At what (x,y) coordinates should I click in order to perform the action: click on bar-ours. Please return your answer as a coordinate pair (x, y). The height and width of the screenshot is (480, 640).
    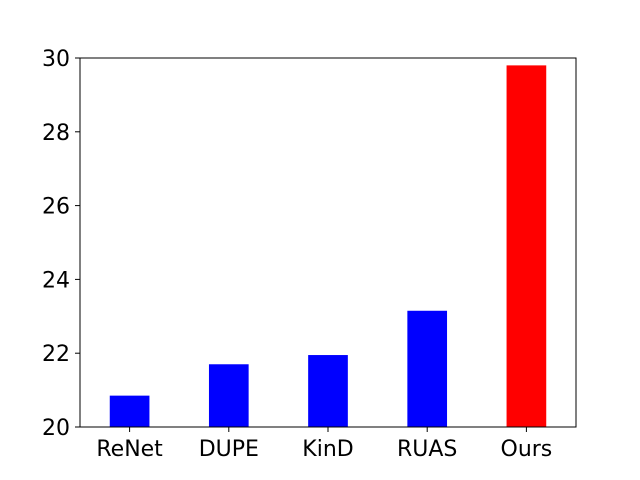
    Looking at the image, I should click on (526, 246).